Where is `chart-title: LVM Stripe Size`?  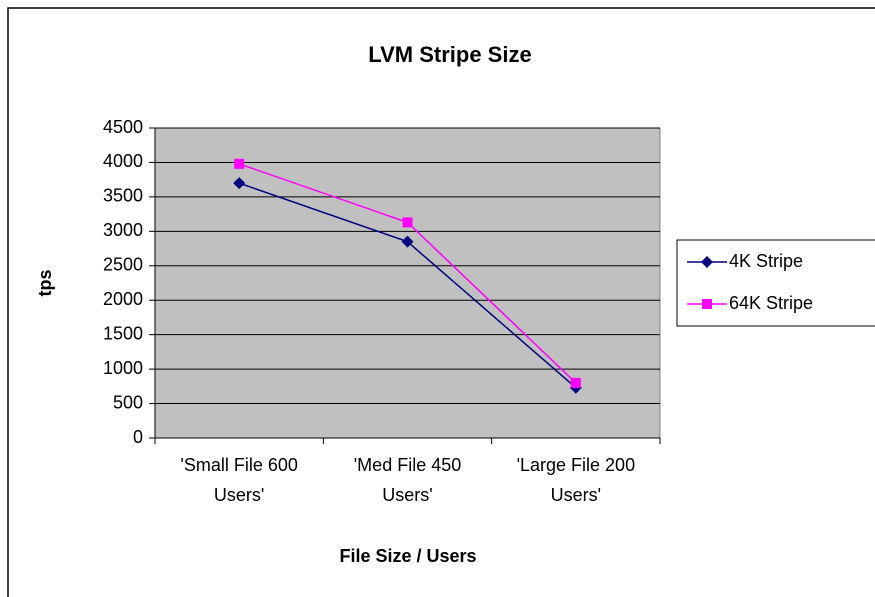
chart-title: LVM Stripe Size is located at coordinates (449, 54).